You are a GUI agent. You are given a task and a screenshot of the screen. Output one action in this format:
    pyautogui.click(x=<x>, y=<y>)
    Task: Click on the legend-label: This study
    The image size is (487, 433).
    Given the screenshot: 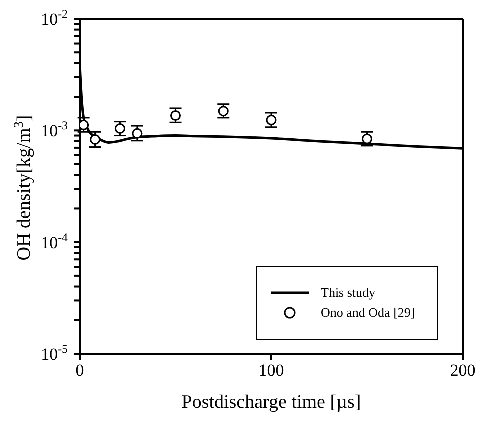 What is the action you would take?
    pyautogui.click(x=348, y=293)
    